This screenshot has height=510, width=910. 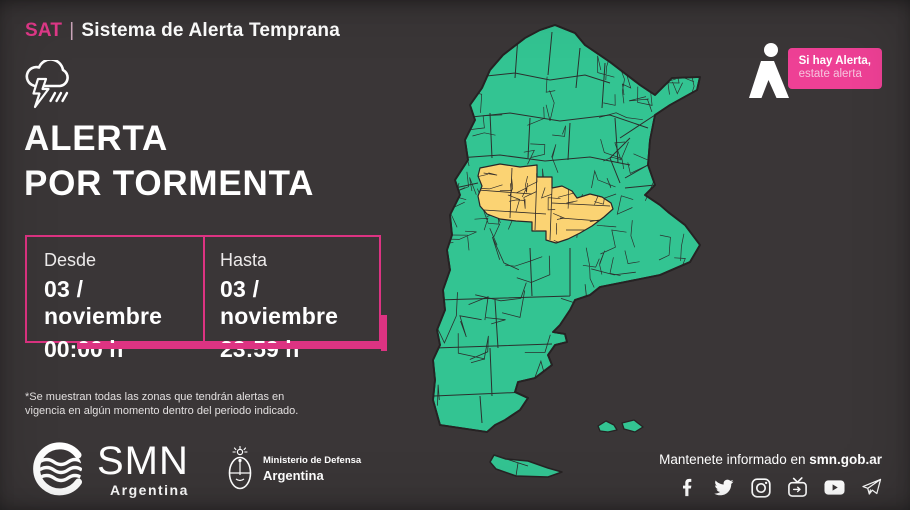 What do you see at coordinates (768, 70) in the screenshot?
I see `alert-person-icon` at bounding box center [768, 70].